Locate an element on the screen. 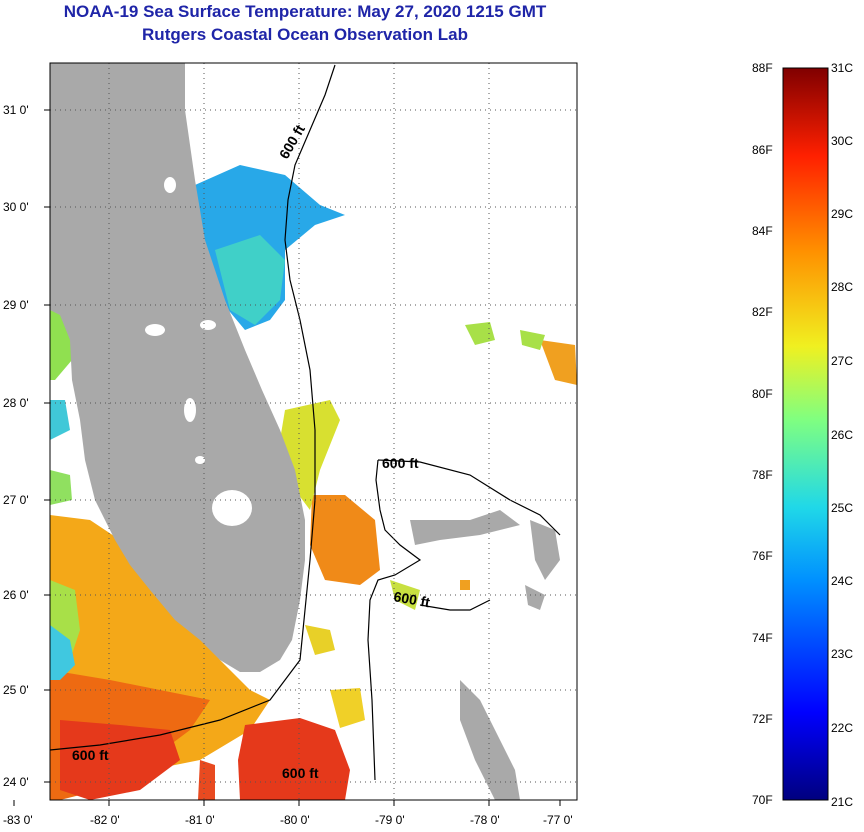  colorbar-c-label: 27C is located at coordinates (842, 361).